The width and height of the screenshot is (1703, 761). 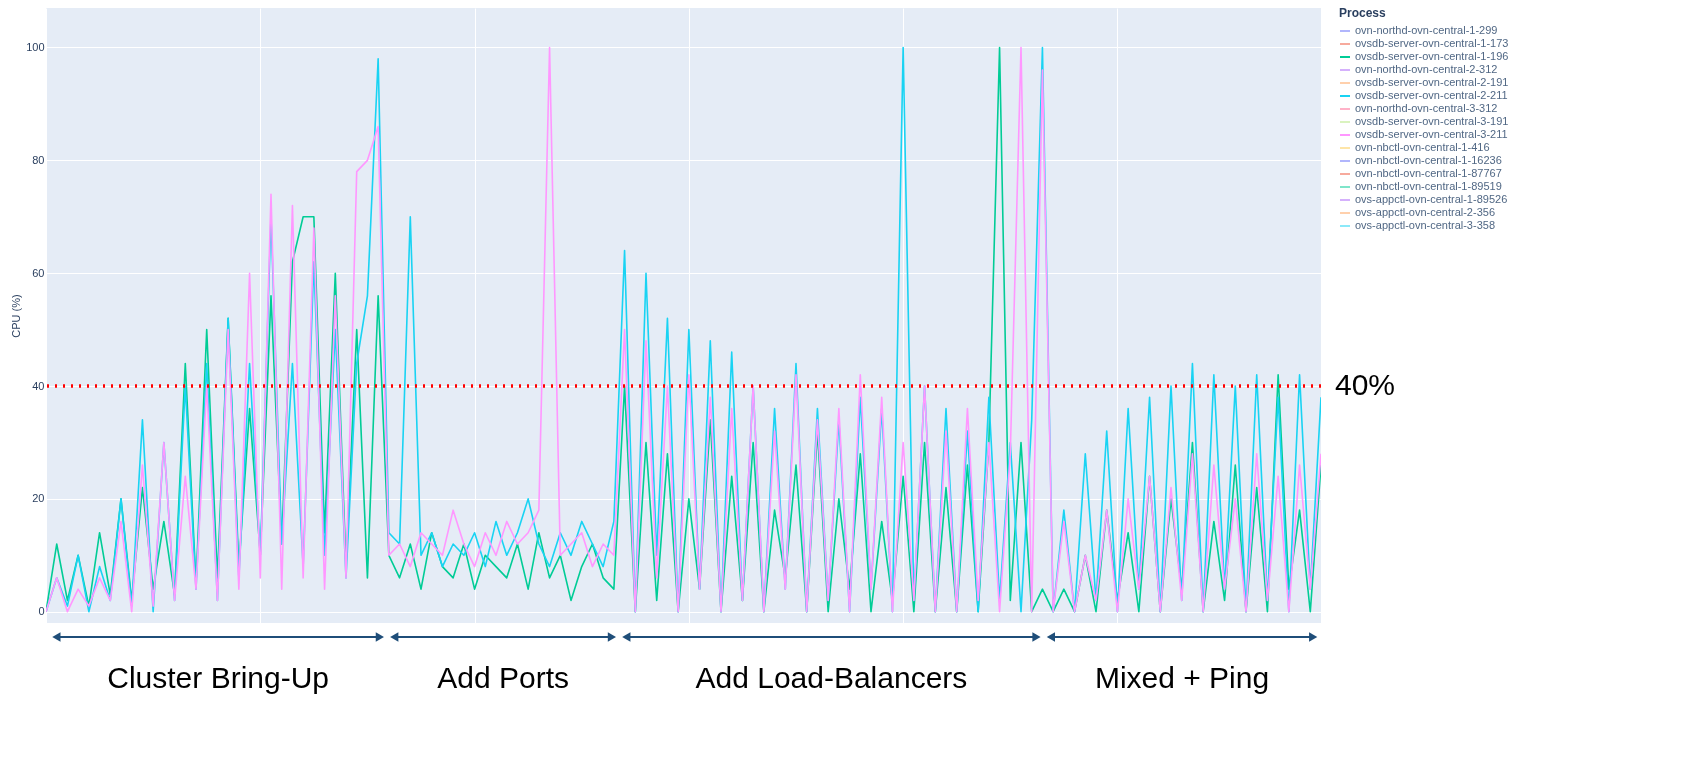 I want to click on legend-label: ovsdb-server-ovn-central-2-211, so click(x=1431, y=95).